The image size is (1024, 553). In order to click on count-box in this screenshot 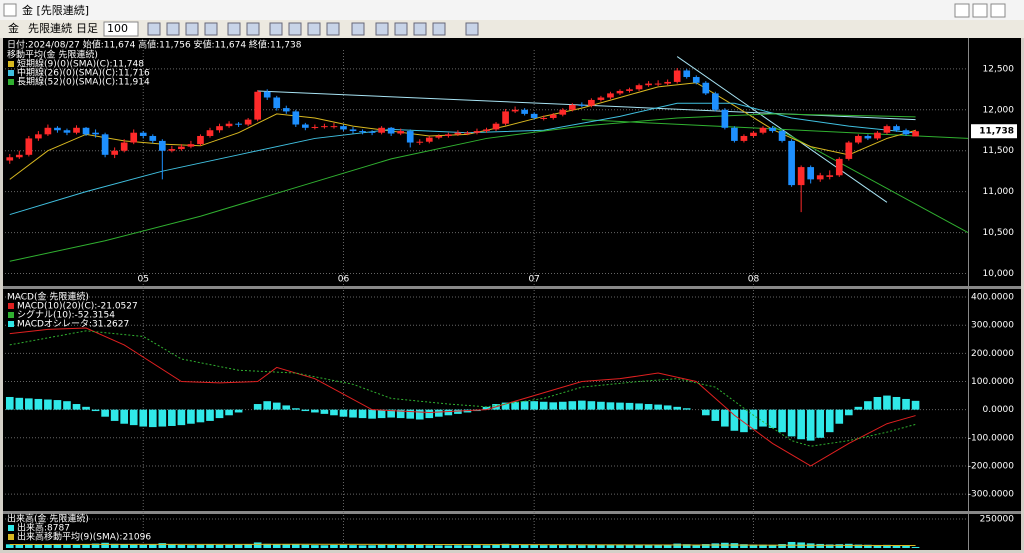, I will do `click(121, 29)`.